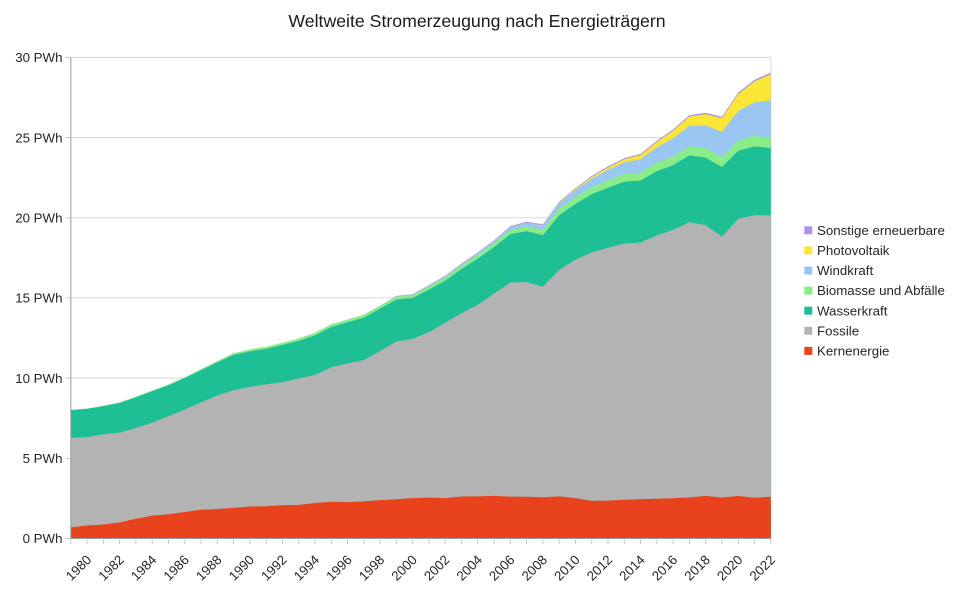  I want to click on svg-text: Photovoltaik, so click(853, 250).